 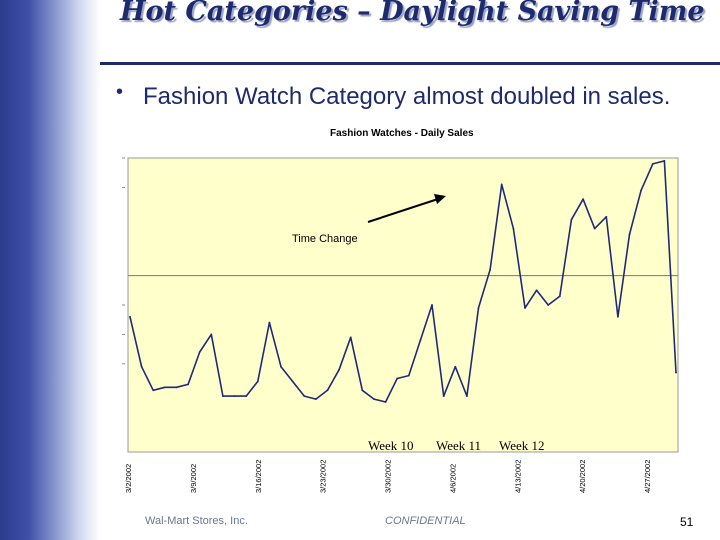 What do you see at coordinates (403, 210) in the screenshot?
I see `annotation-arrow-shaft` at bounding box center [403, 210].